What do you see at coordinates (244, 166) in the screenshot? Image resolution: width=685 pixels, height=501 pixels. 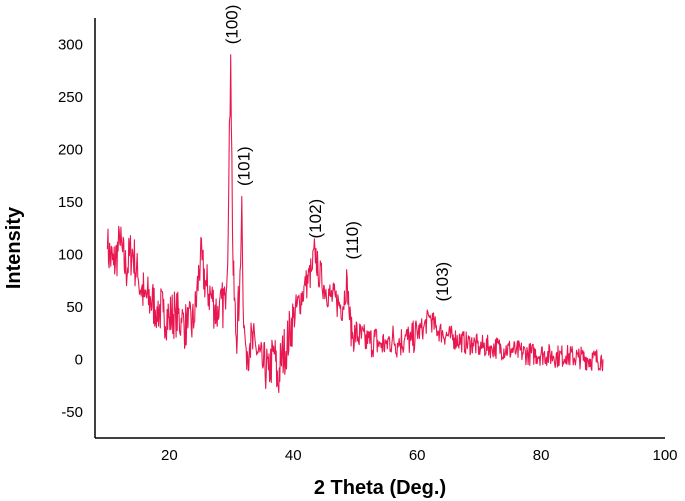 I see `peak-label: (101)` at bounding box center [244, 166].